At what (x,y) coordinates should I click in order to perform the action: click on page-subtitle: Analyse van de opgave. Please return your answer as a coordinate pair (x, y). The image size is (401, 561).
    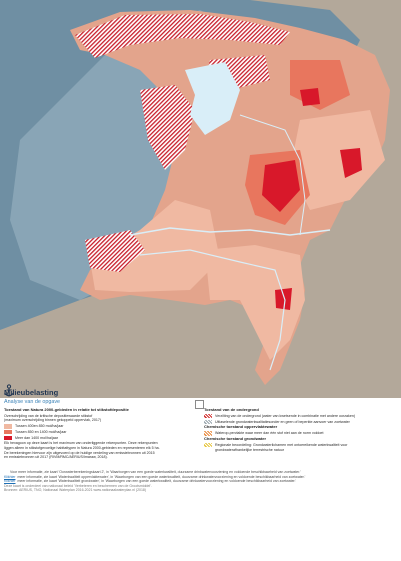
    Looking at the image, I should click on (32, 402).